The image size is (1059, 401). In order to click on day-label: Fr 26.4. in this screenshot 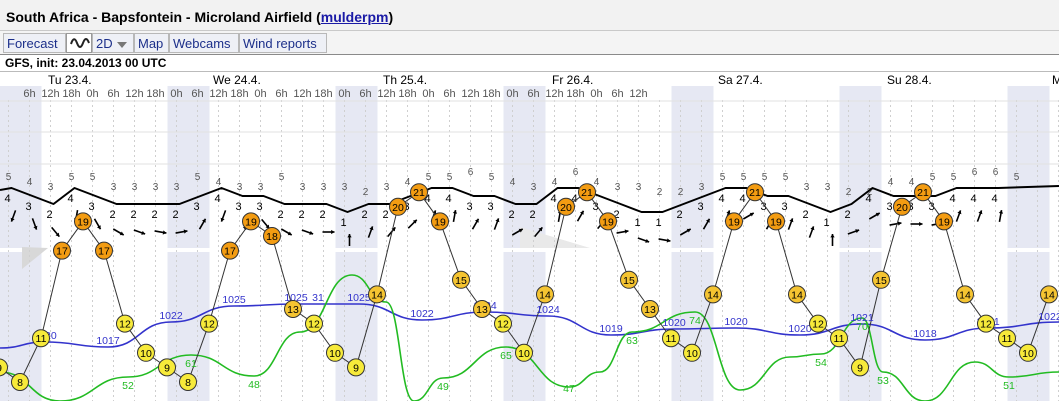, I will do `click(572, 80)`.